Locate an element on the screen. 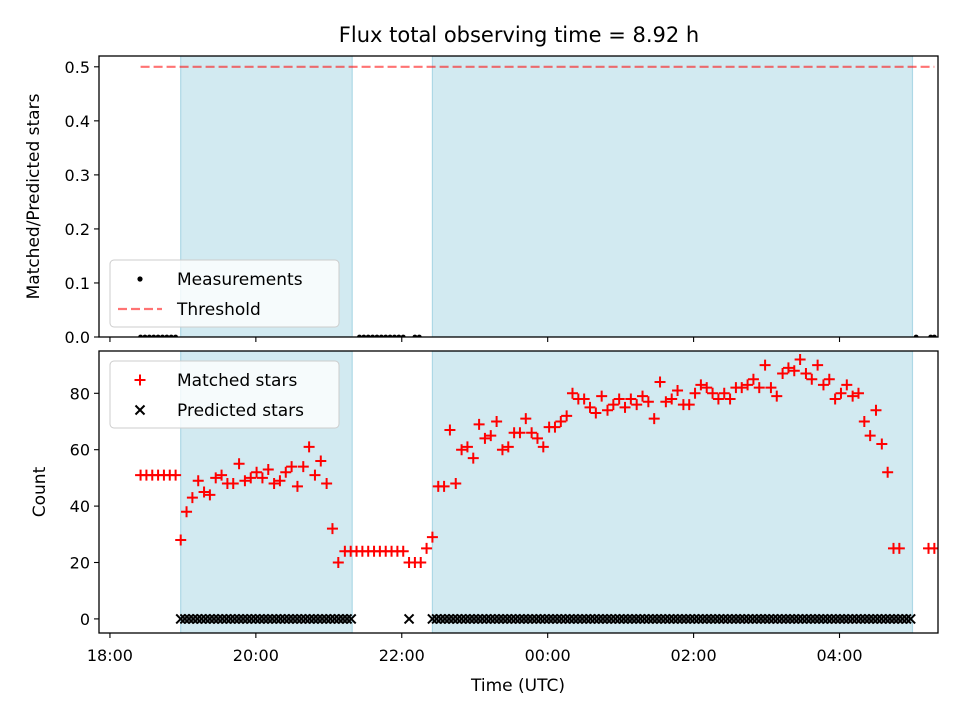 This screenshot has height=720, width=960. x-tick-label: 02:00 is located at coordinates (694, 655).